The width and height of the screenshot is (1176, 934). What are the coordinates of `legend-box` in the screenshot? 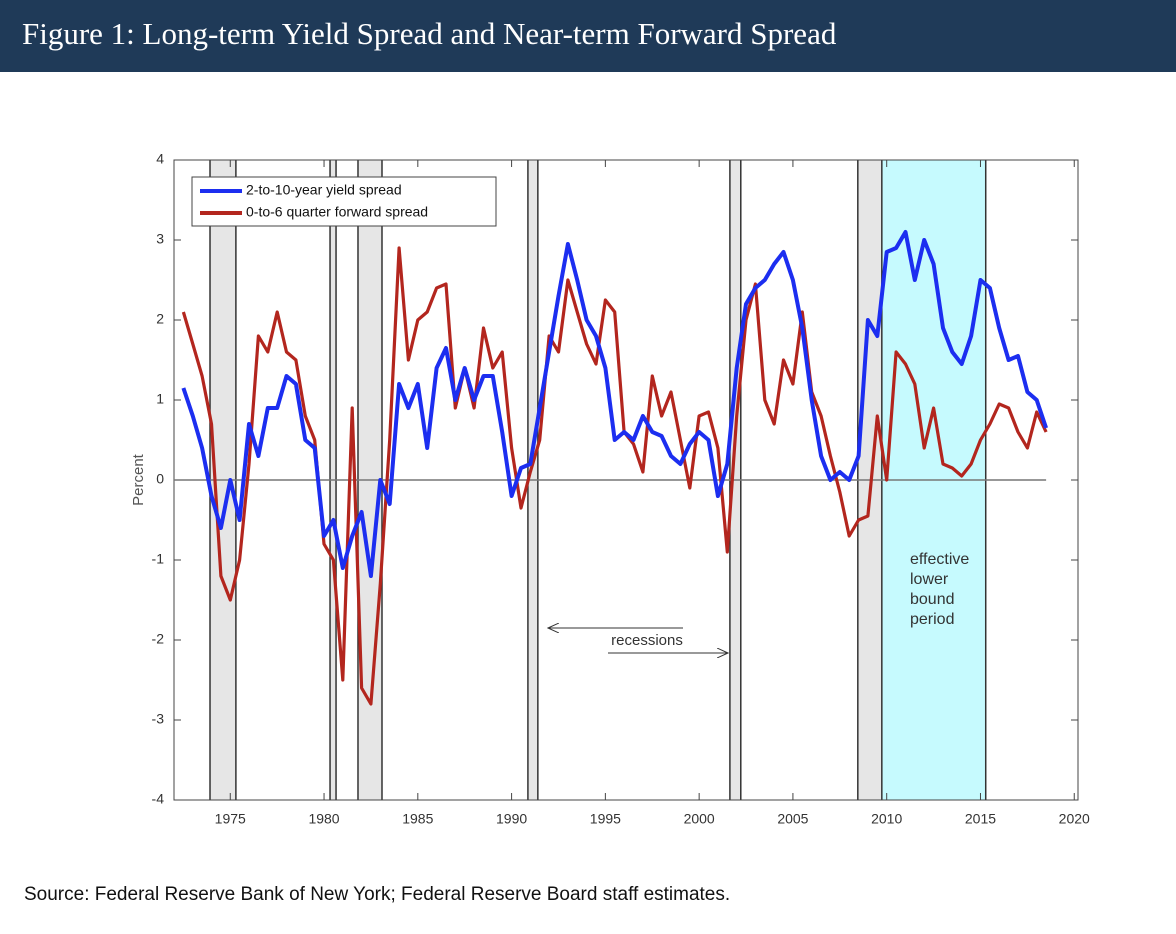 It's located at (344, 201).